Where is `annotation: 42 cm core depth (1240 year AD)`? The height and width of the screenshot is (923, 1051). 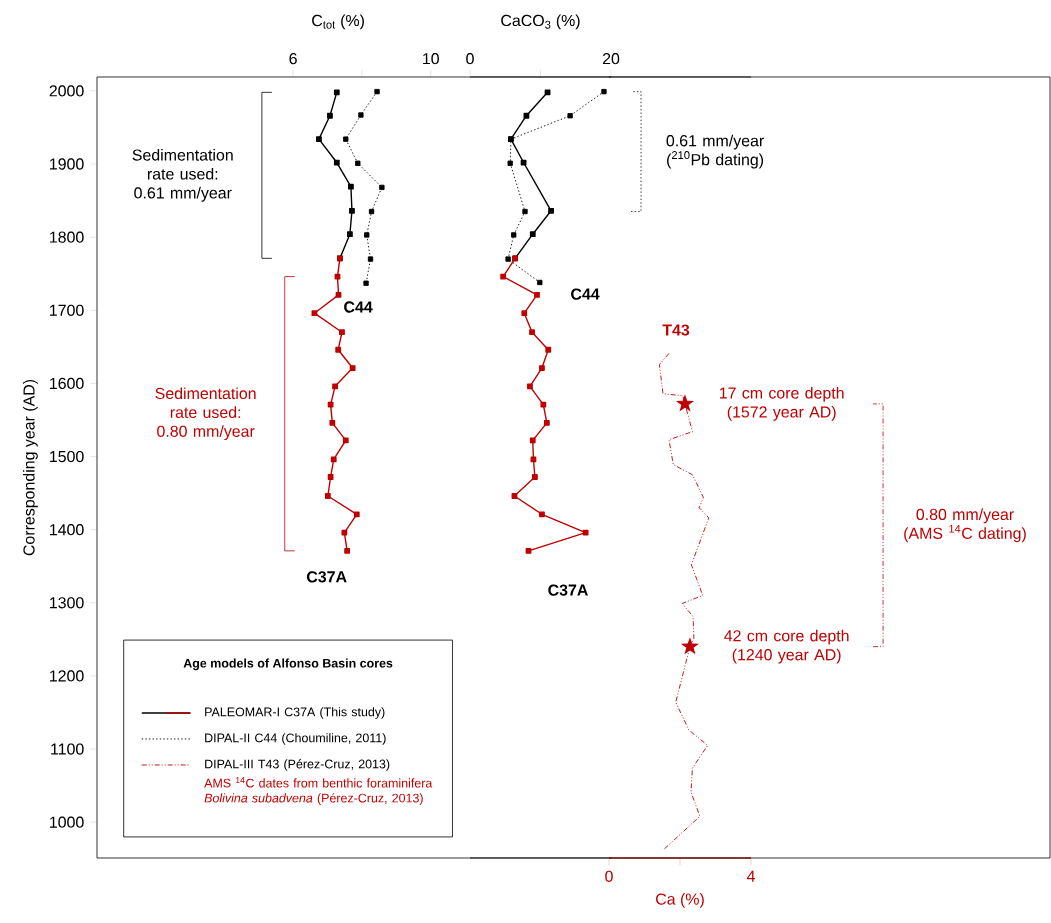
annotation: 42 cm core depth (1240 year AD) is located at coordinates (786, 646).